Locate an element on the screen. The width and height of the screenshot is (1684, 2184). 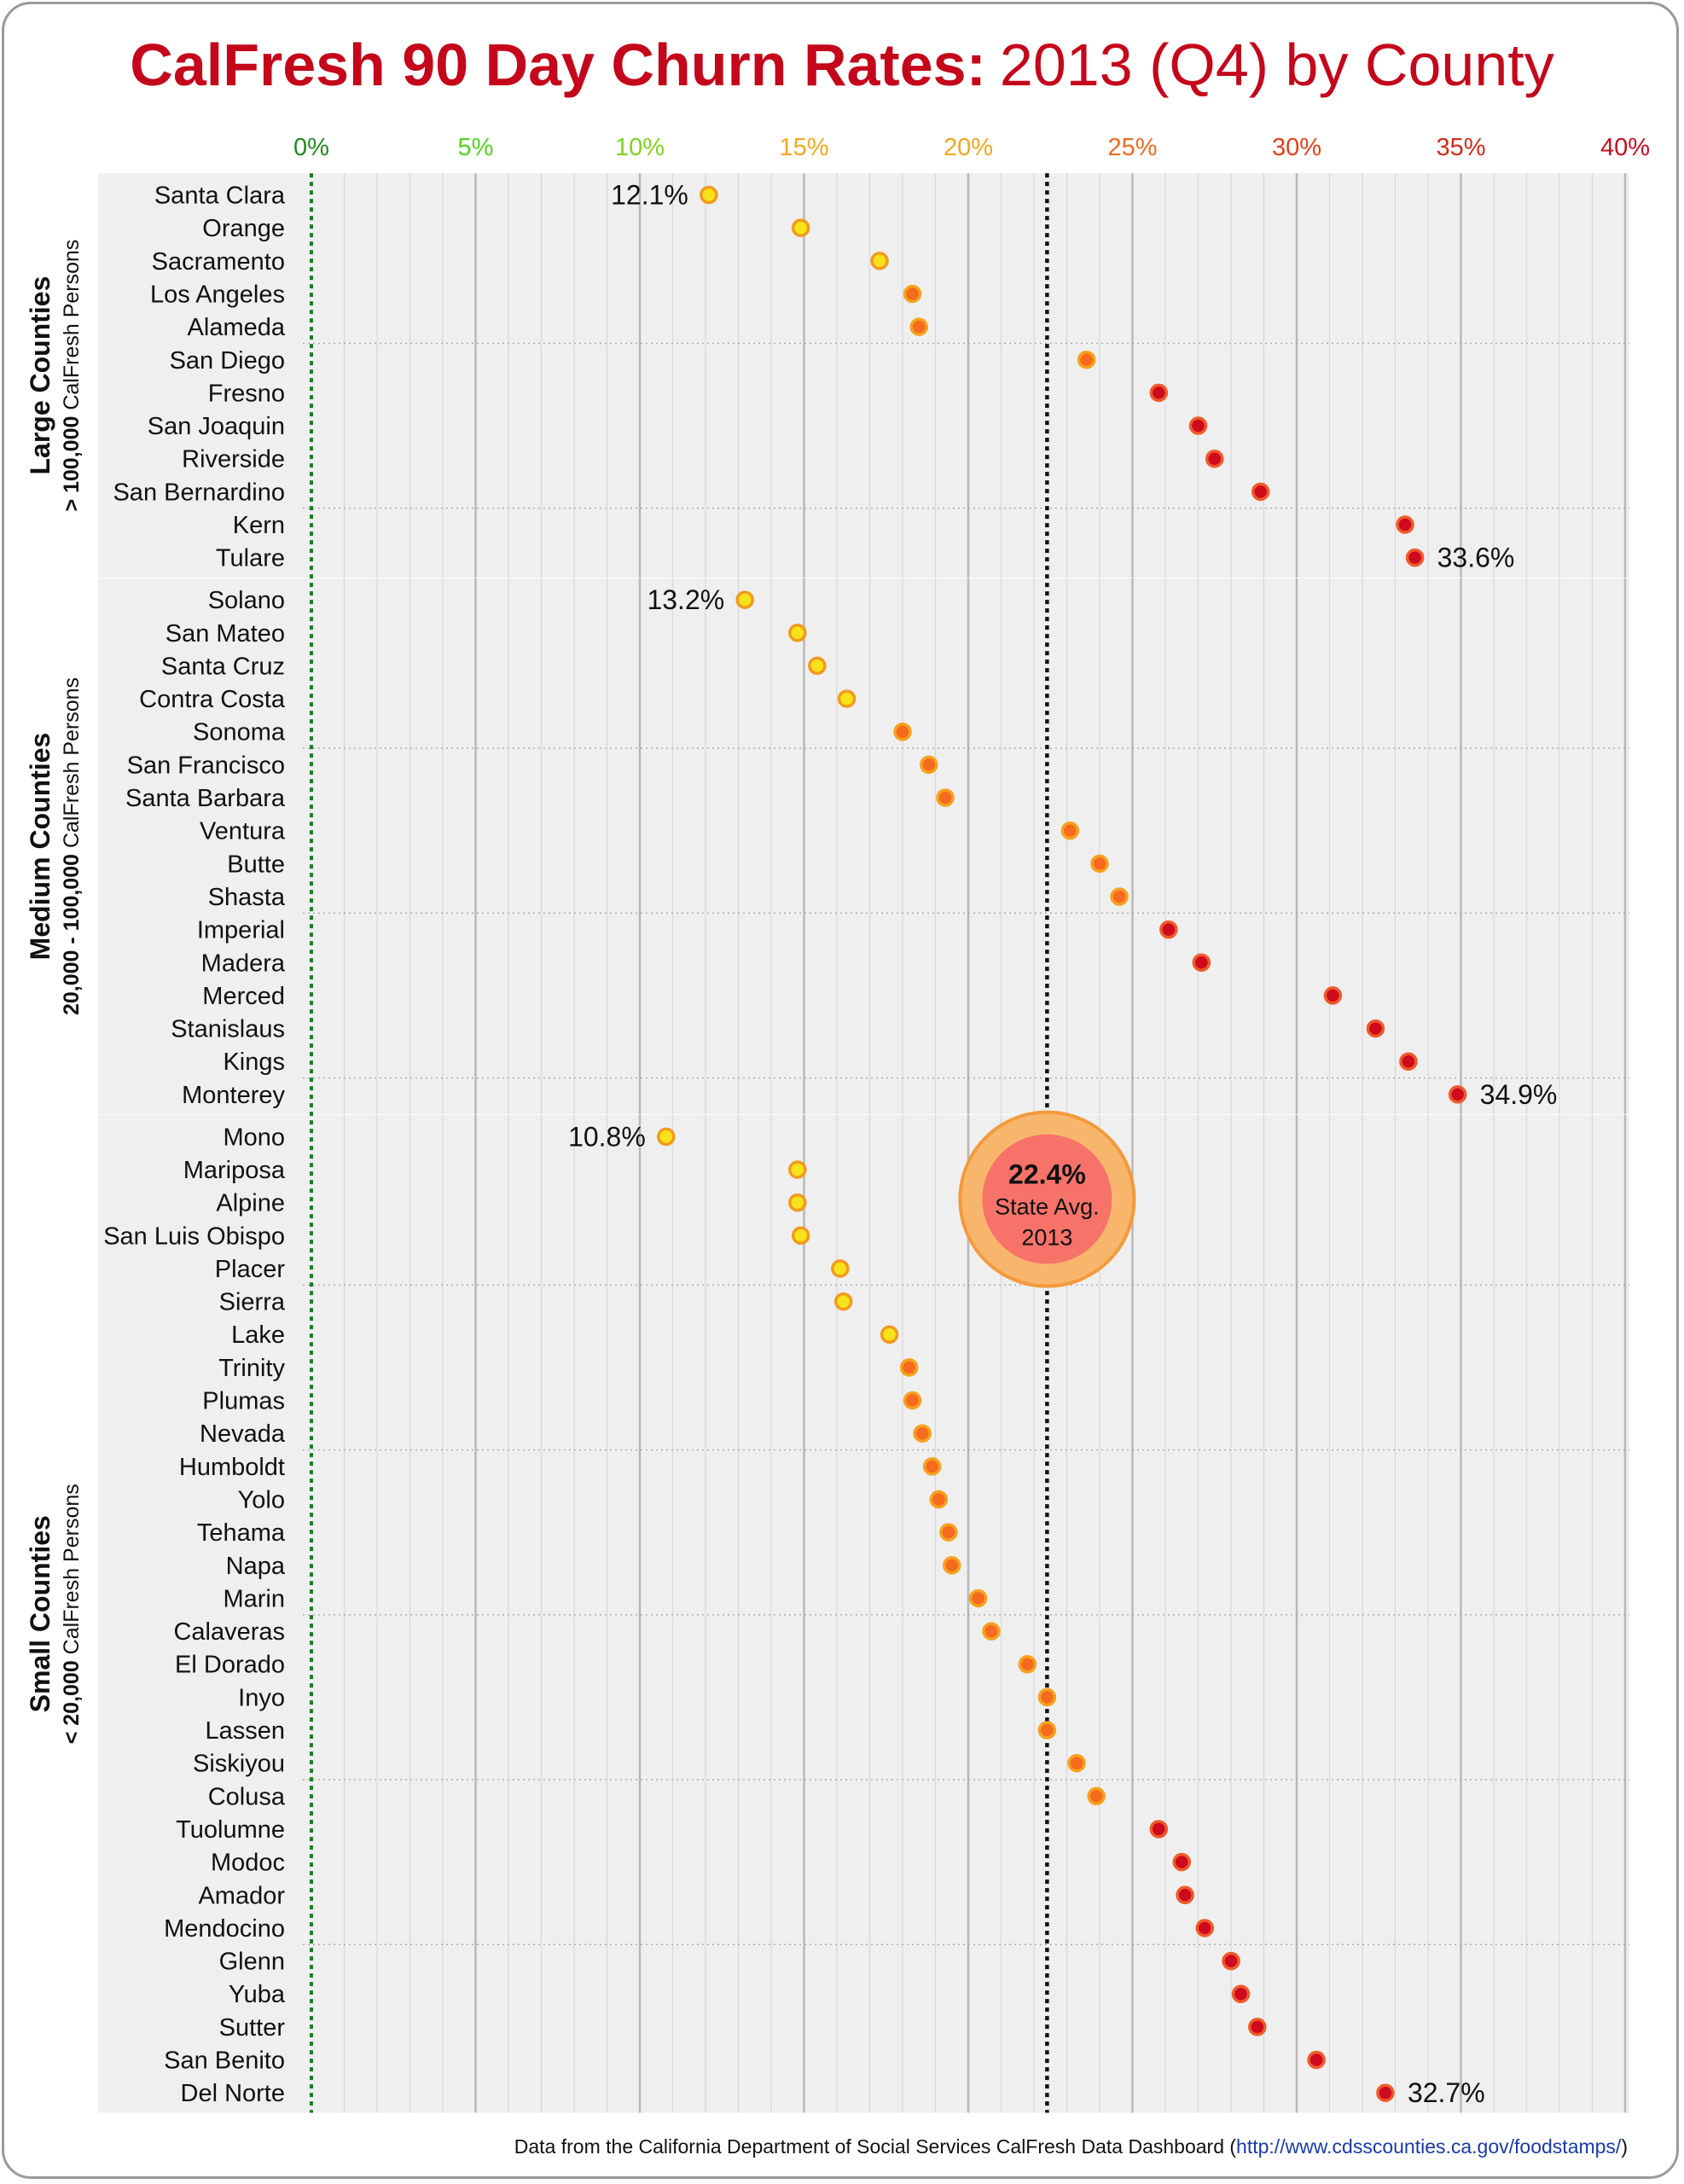
county-label: Tuolumne is located at coordinates (230, 1830).